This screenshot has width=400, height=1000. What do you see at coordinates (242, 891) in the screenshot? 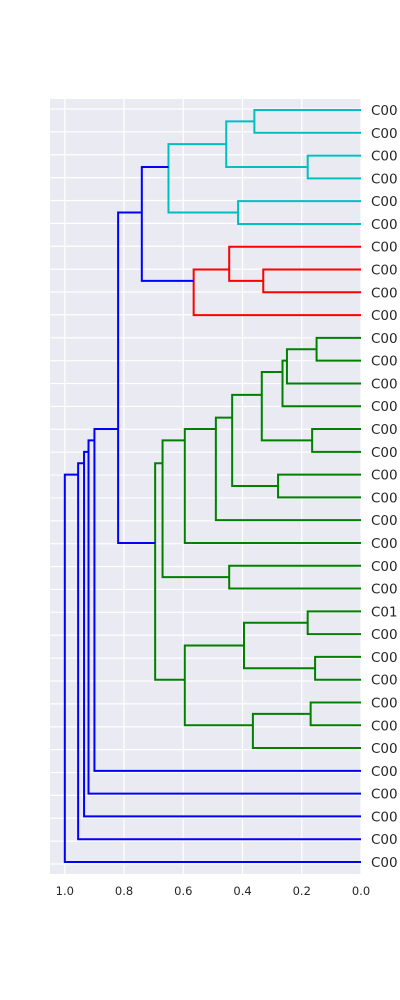
I see `x-tick-label: 0.4` at bounding box center [242, 891].